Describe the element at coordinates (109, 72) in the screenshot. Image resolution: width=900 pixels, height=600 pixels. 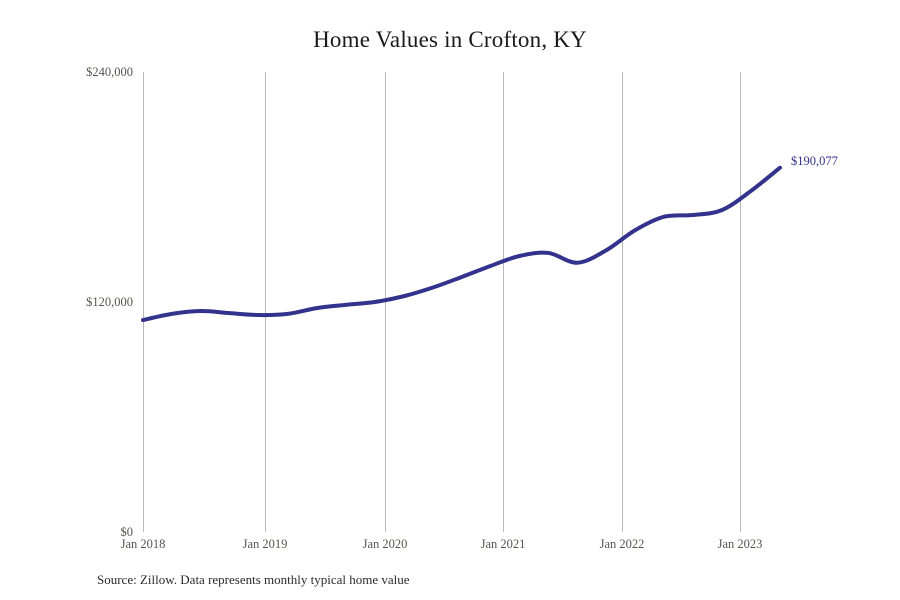
I see `y-tick-label-240000: $240,000` at that location.